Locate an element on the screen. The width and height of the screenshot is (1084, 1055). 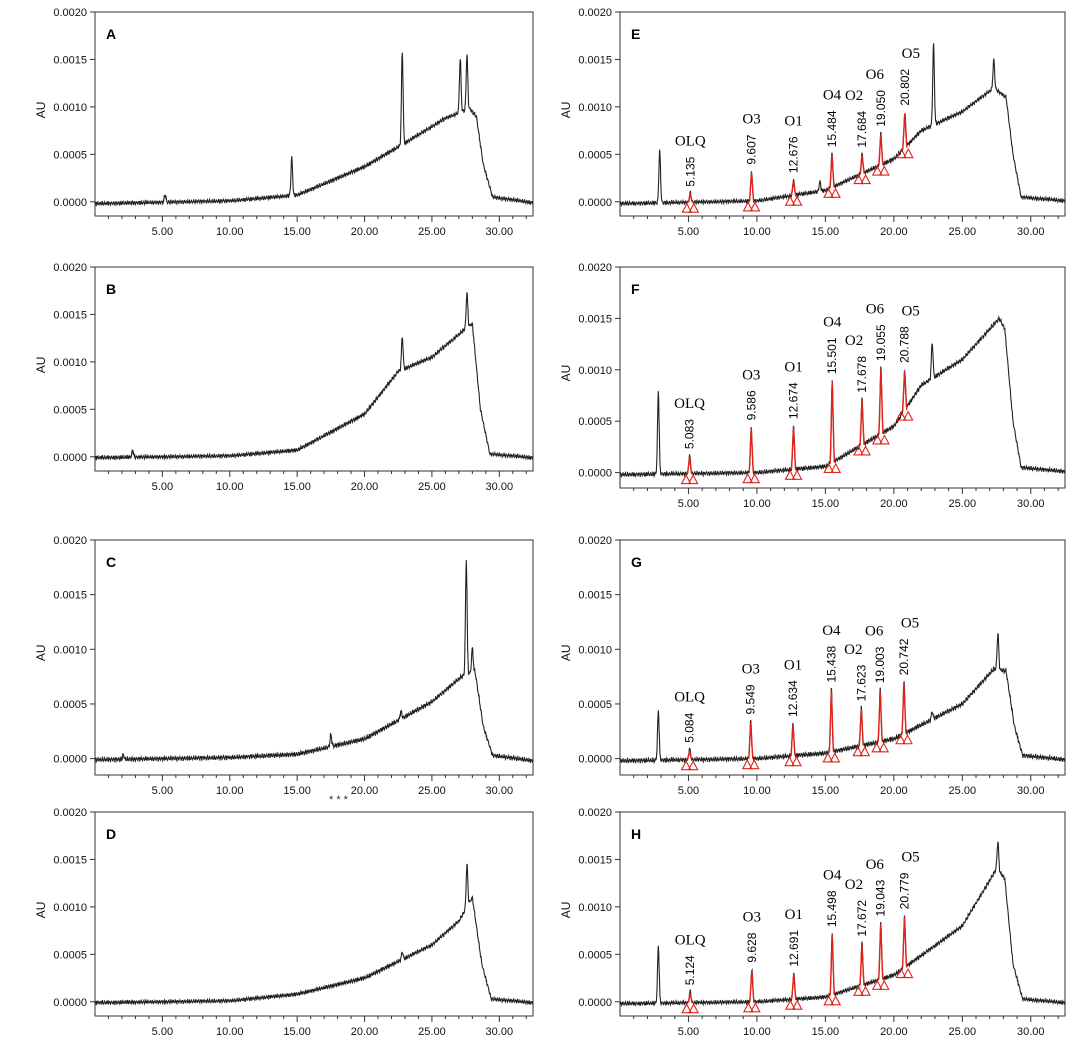
peak-name-g-olq: OLQ is located at coordinates (689, 698).